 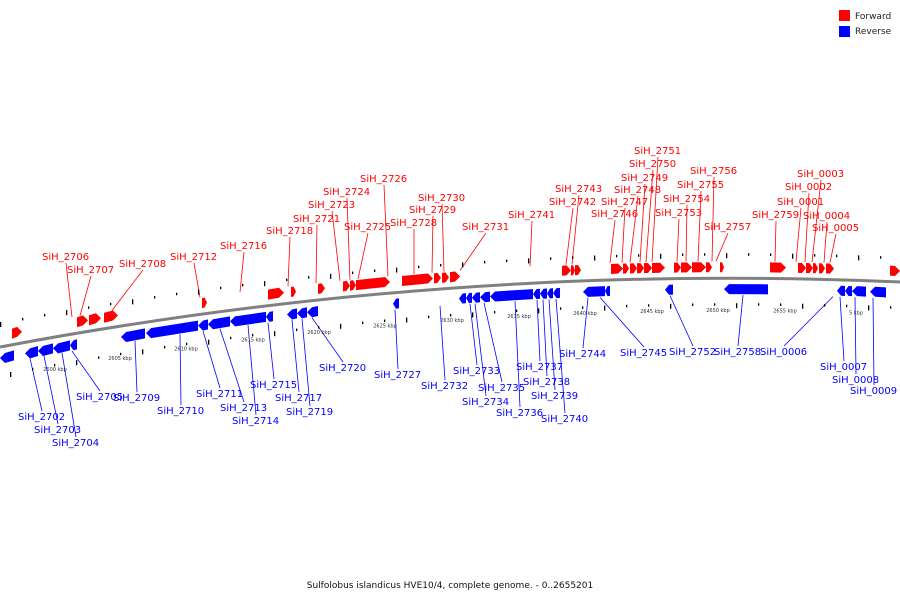 I want to click on gene-label: SiH_2721, so click(x=316, y=219).